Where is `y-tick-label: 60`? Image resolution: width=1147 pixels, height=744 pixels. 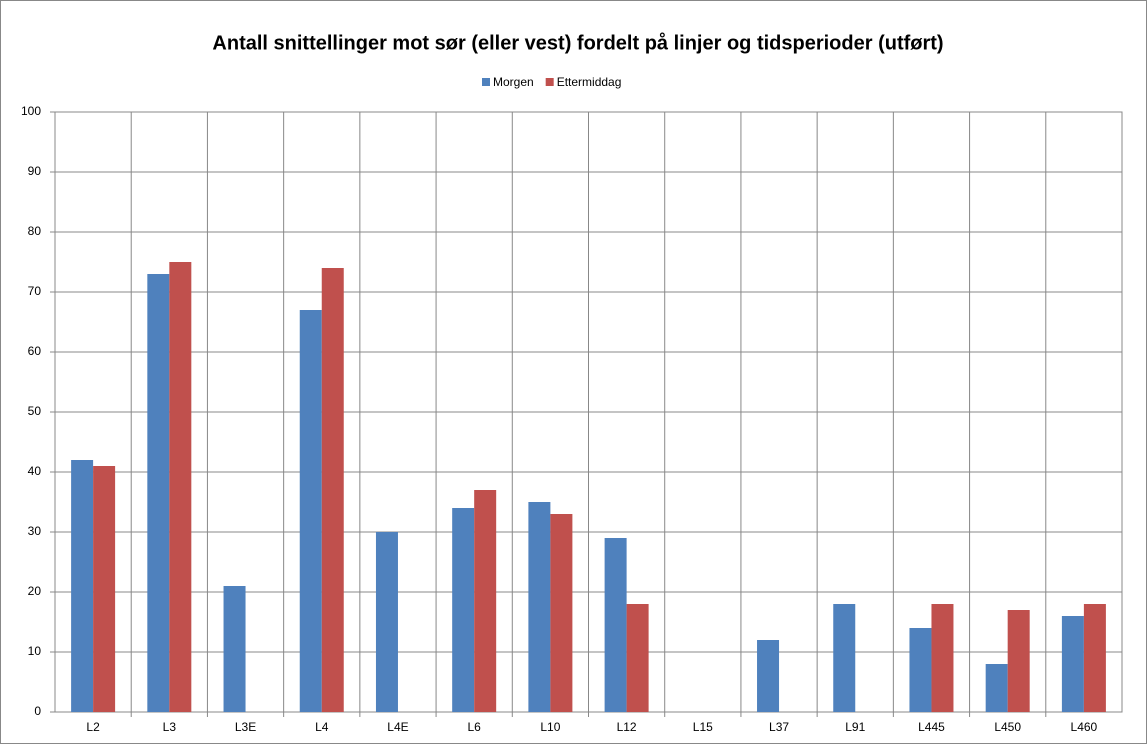
y-tick-label: 60 is located at coordinates (35, 351).